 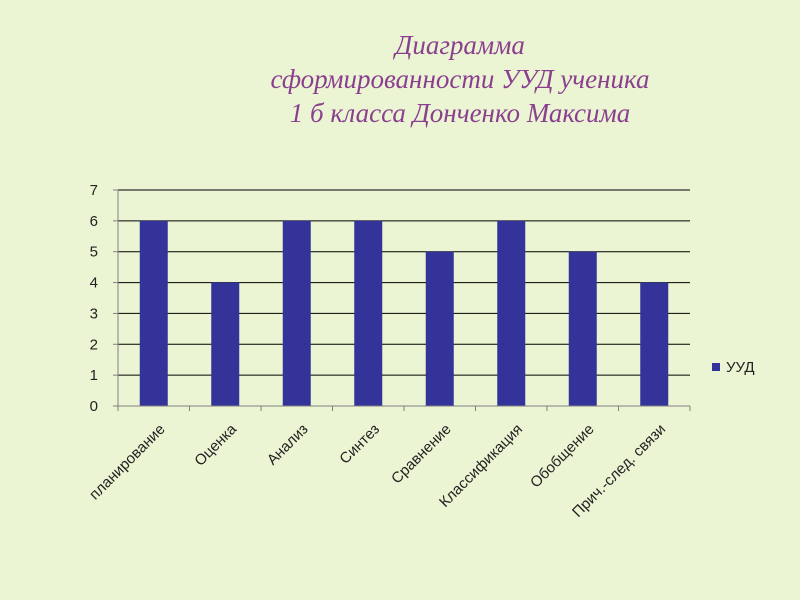 I want to click on y-tick-label: 3, so click(x=94, y=313).